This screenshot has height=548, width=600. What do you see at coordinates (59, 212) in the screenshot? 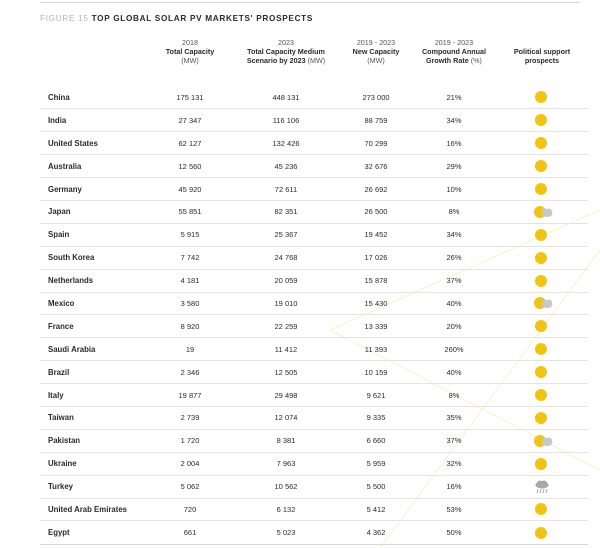
I see `country-name: Japan` at bounding box center [59, 212].